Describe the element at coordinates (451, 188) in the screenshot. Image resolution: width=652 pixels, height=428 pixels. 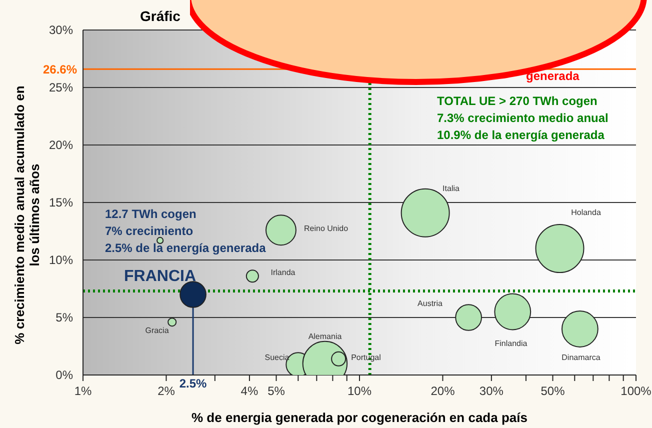
I see `annotation: Italia` at that location.